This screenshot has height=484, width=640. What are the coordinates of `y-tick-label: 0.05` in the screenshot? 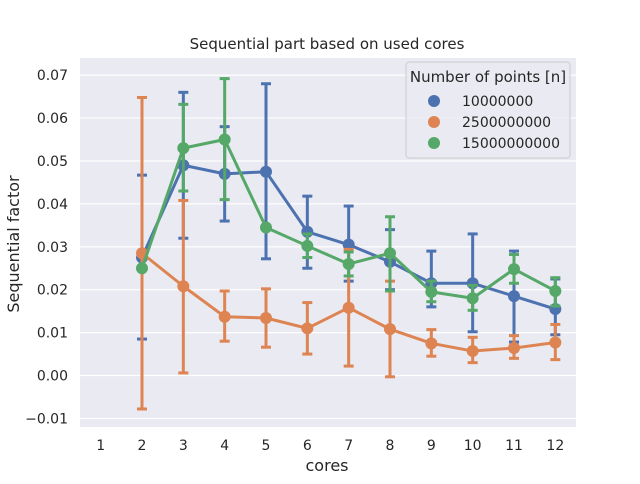 It's located at (52, 162).